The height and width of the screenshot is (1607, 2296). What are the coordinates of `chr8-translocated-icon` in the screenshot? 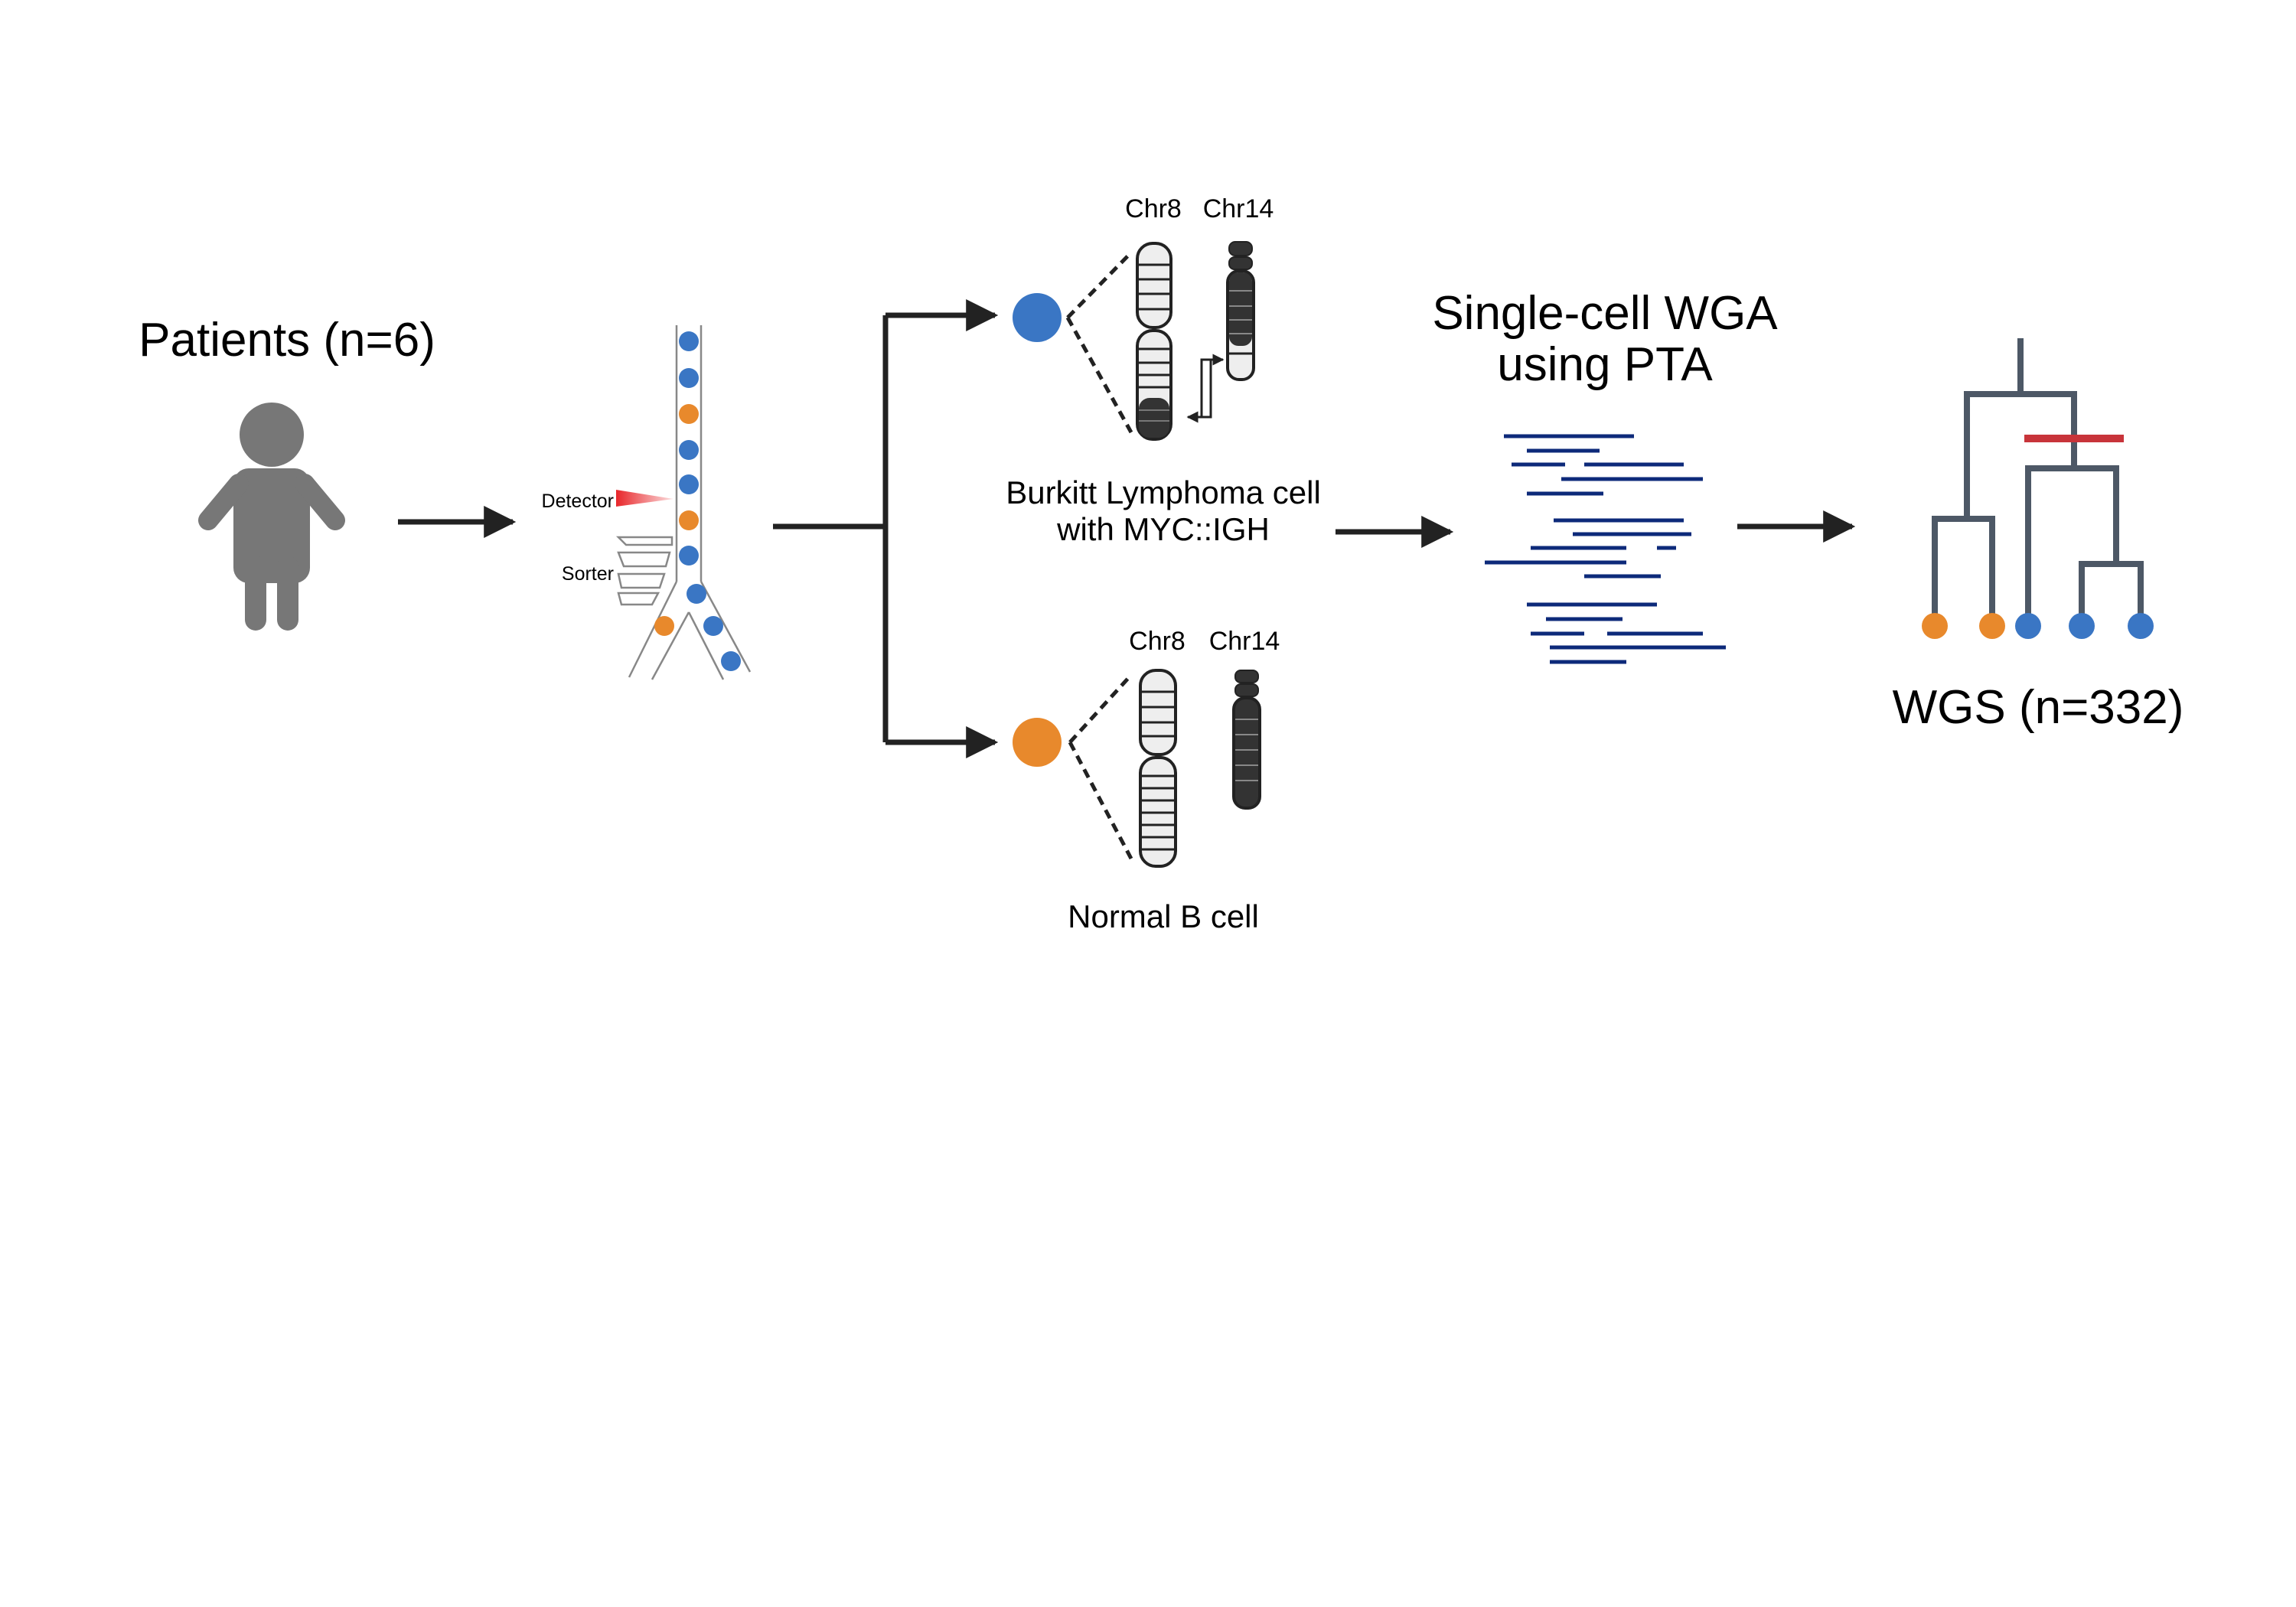 It's located at (1154, 341).